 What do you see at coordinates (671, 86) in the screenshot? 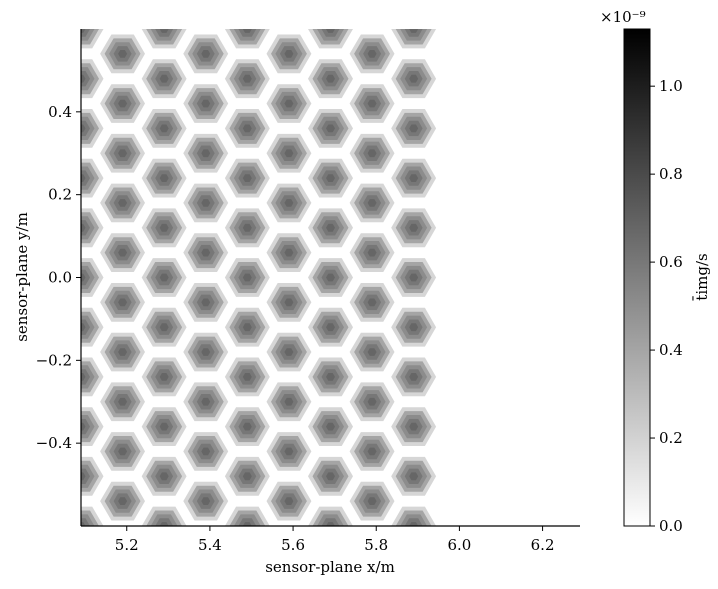
I see `colorbar-tick-label: 1.0` at bounding box center [671, 86].